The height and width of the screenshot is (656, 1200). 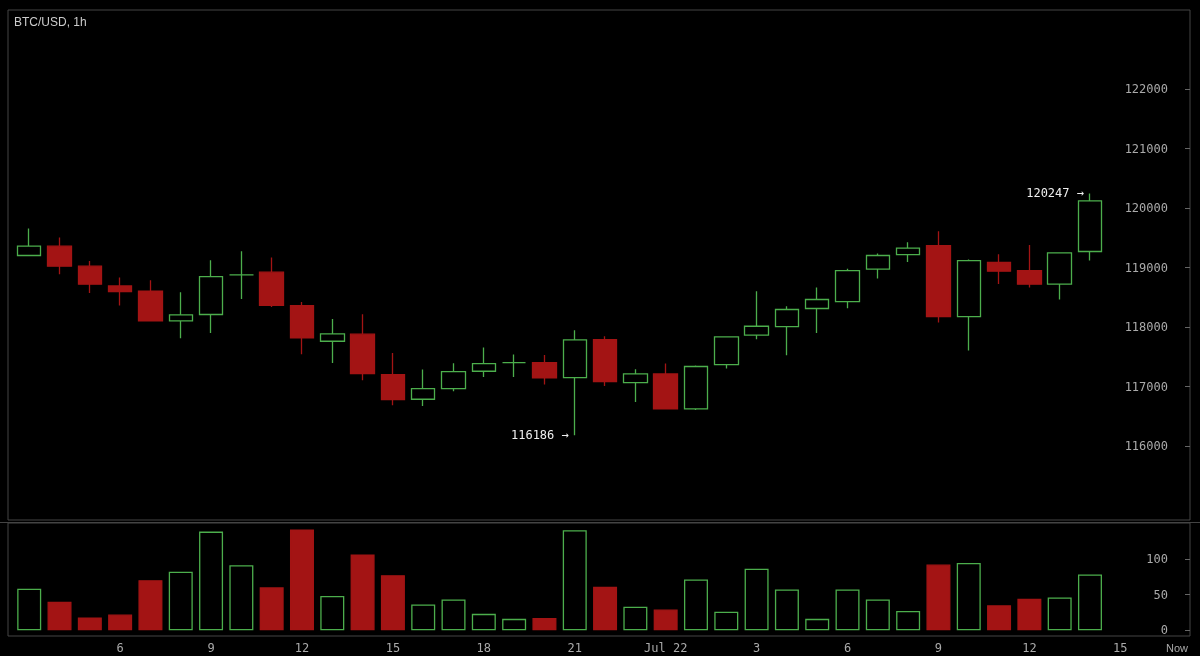 What do you see at coordinates (1146, 208) in the screenshot?
I see `y-tick-label: 120000` at bounding box center [1146, 208].